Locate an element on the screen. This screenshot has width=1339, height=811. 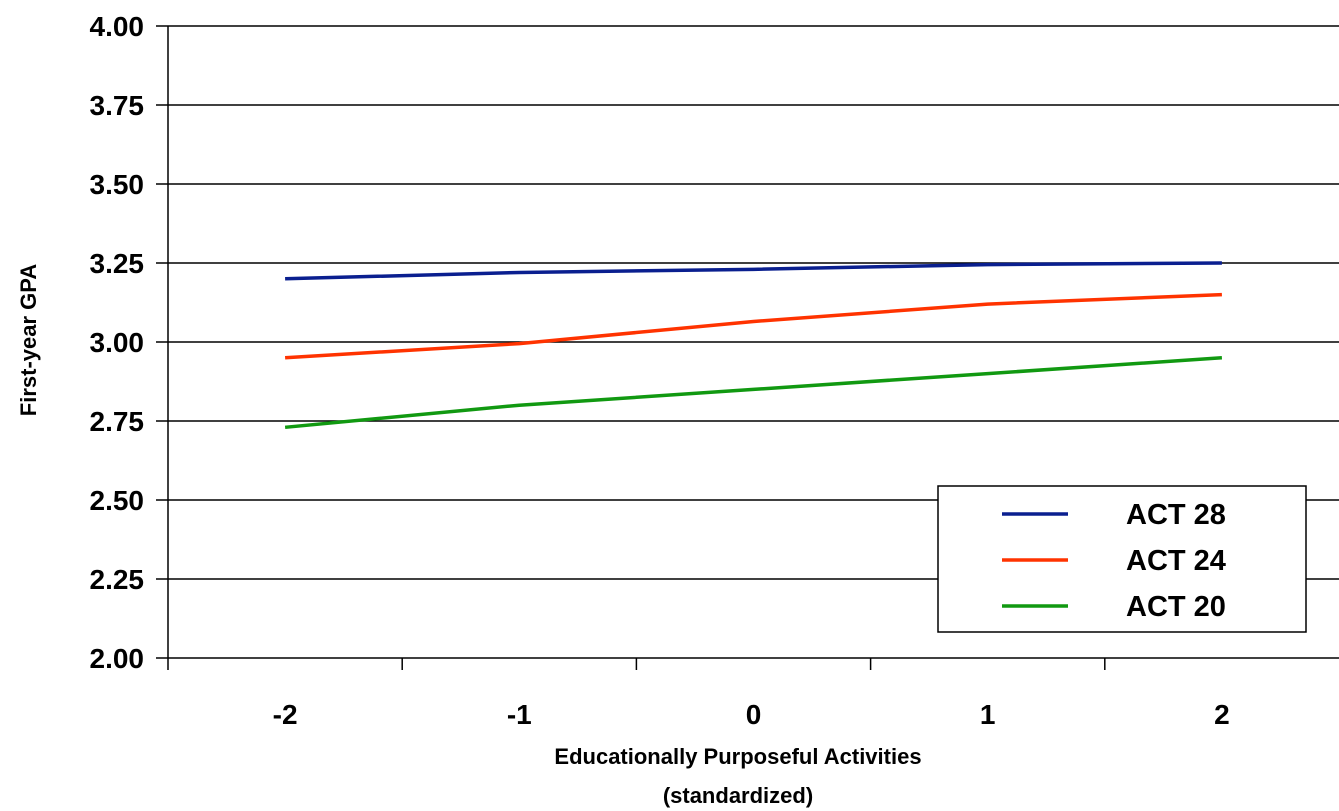
legend-box is located at coordinates (1122, 559).